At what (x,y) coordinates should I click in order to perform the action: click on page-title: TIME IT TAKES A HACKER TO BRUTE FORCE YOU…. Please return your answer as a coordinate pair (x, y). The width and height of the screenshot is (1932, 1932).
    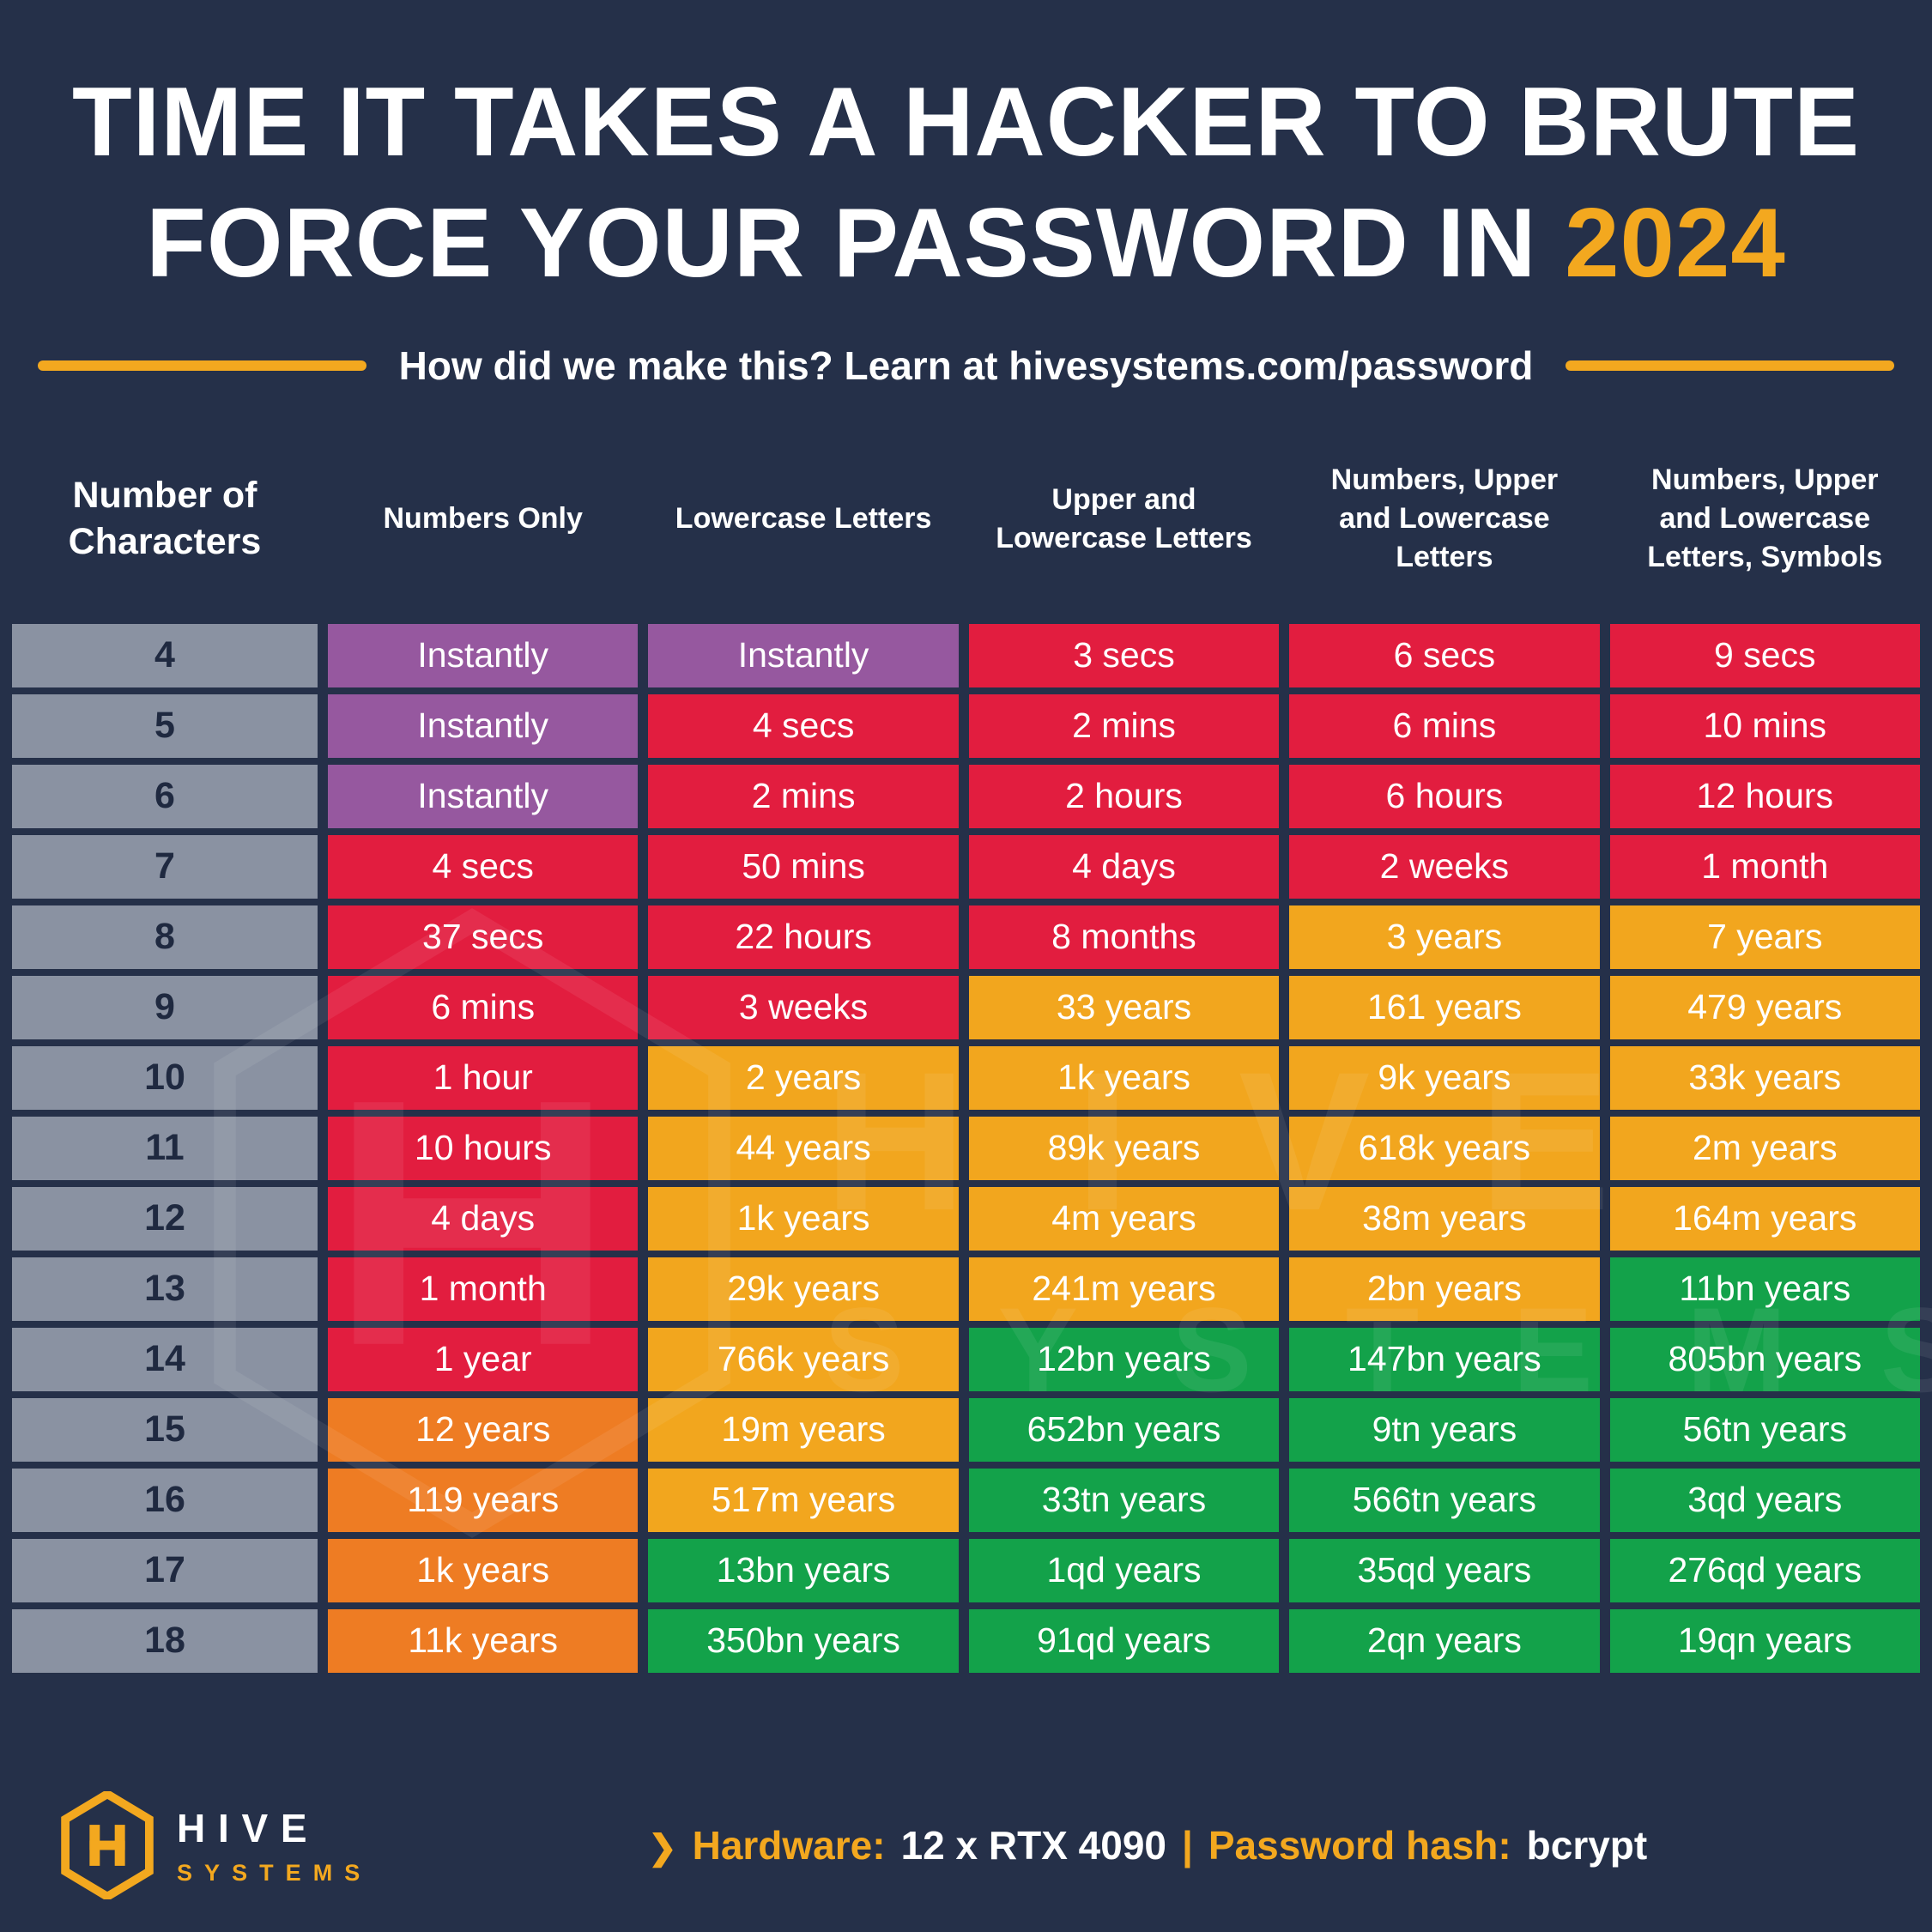
    Looking at the image, I should click on (966, 183).